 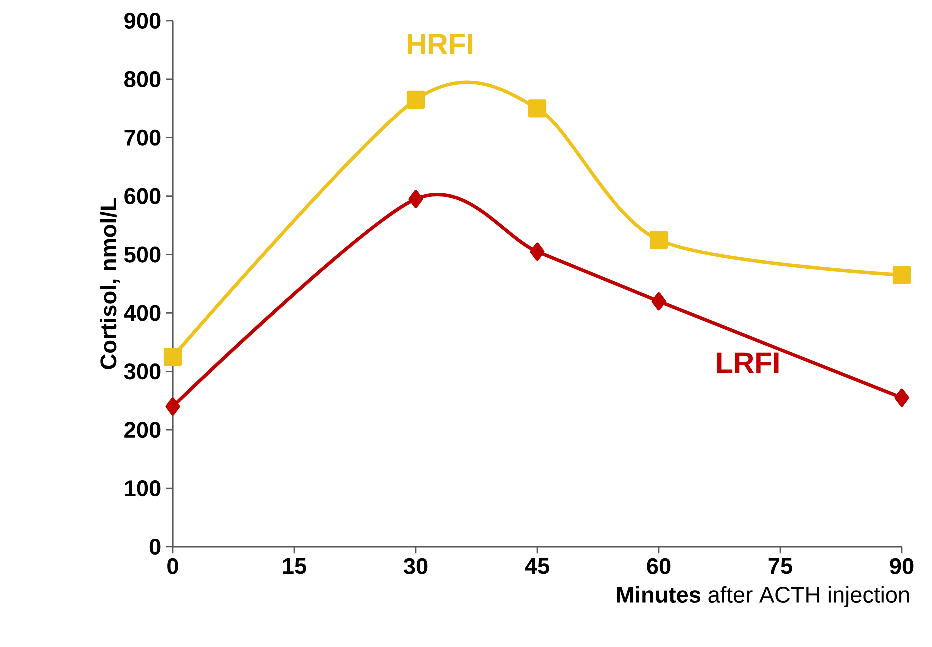 What do you see at coordinates (173, 566) in the screenshot?
I see `x-tick-label: 0` at bounding box center [173, 566].